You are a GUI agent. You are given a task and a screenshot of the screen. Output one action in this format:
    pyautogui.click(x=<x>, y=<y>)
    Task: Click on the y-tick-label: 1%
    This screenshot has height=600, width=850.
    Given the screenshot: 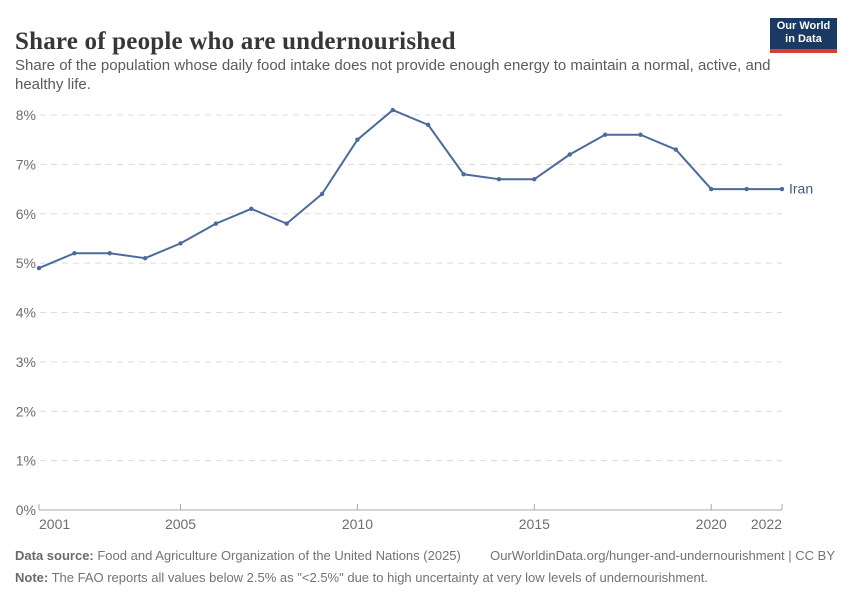 What is the action you would take?
    pyautogui.click(x=26, y=461)
    